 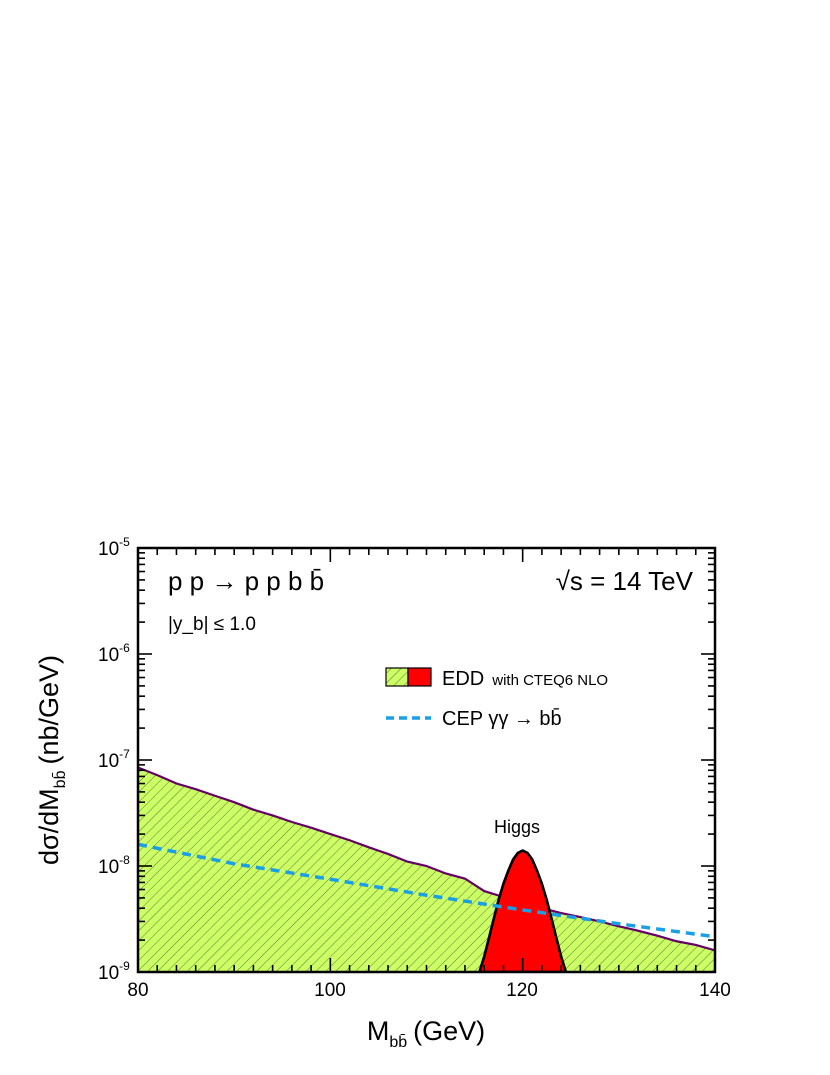 I want to click on energy-label: √s = 14 TeV, so click(x=625, y=581).